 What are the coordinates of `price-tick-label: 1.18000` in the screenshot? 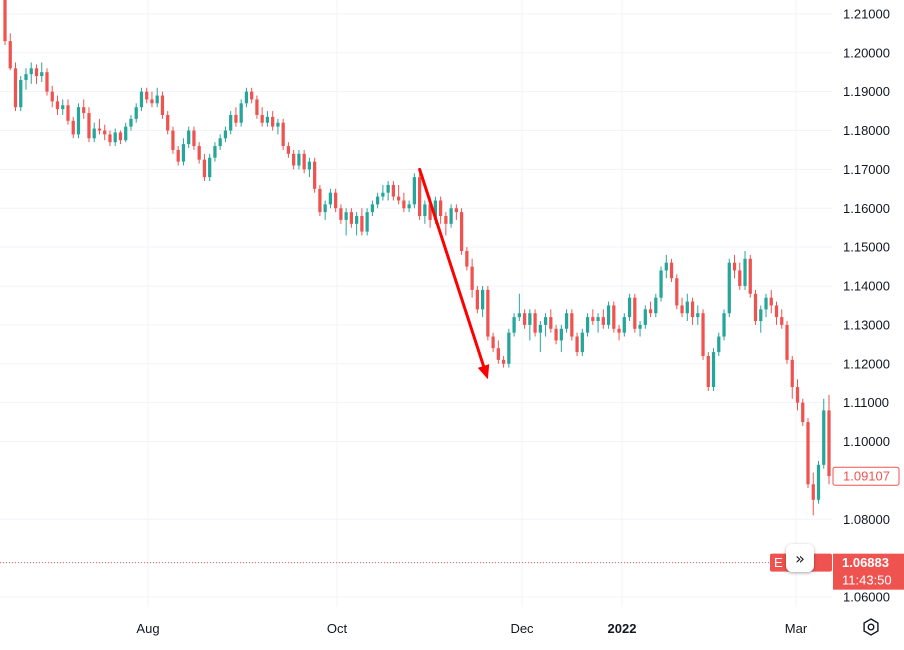 It's located at (866, 130).